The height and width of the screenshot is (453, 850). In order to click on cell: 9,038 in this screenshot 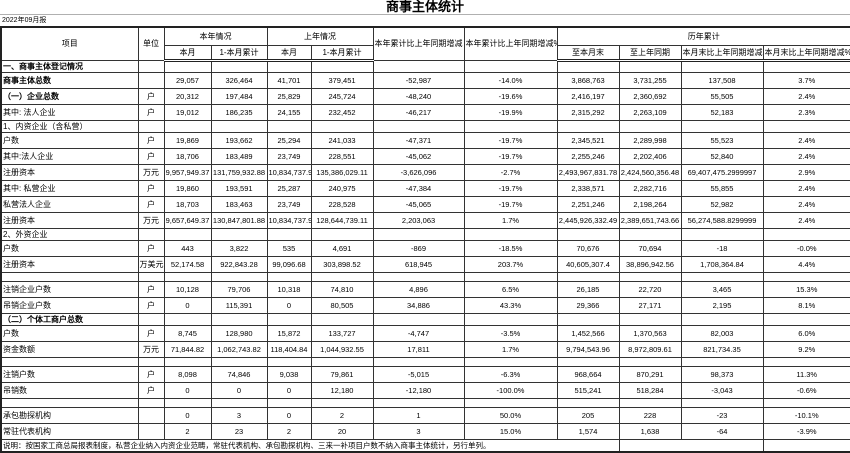, I will do `click(289, 374)`.